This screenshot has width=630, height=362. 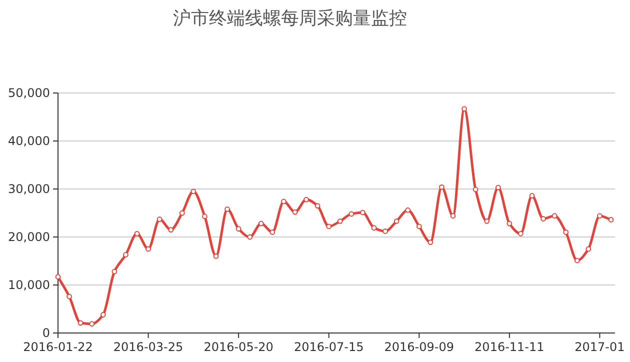 I want to click on y-tick-label: 30,000, so click(x=29, y=189).